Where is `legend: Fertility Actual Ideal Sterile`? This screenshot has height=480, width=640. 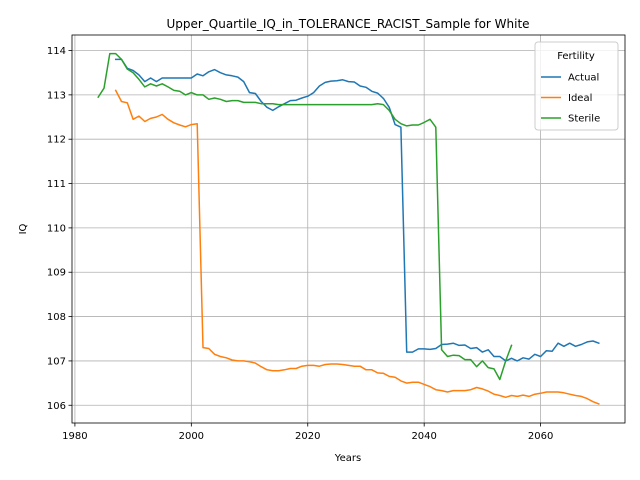 legend: Fertility Actual Ideal Sterile is located at coordinates (576, 86).